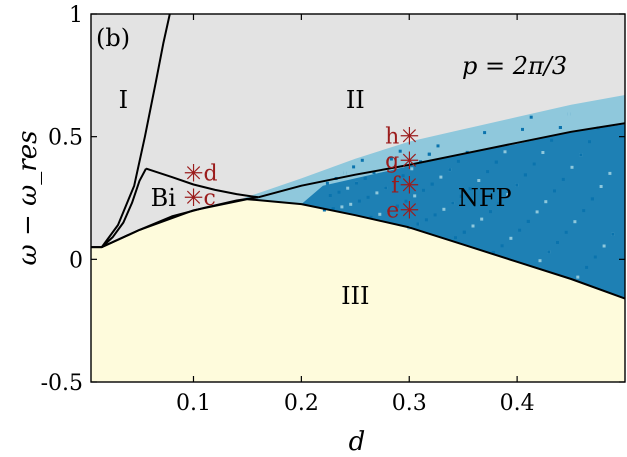  I want to click on marker-label: h, so click(392, 137).